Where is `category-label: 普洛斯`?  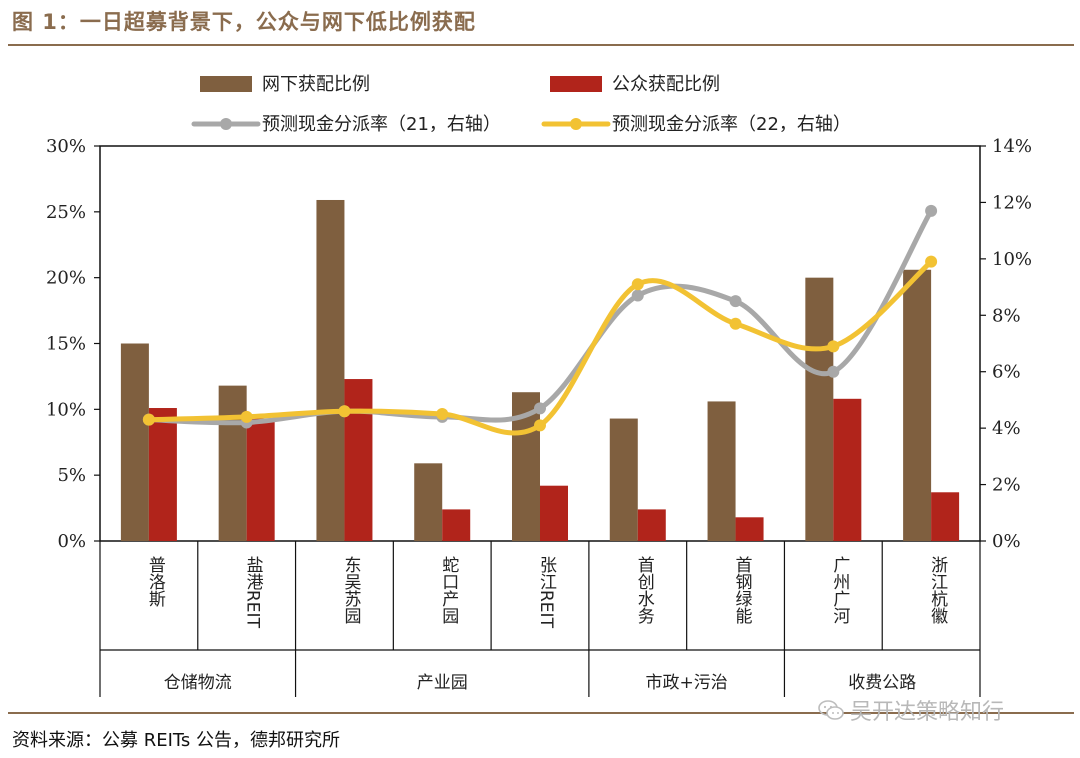
category-label: 普洛斯 is located at coordinates (155, 582).